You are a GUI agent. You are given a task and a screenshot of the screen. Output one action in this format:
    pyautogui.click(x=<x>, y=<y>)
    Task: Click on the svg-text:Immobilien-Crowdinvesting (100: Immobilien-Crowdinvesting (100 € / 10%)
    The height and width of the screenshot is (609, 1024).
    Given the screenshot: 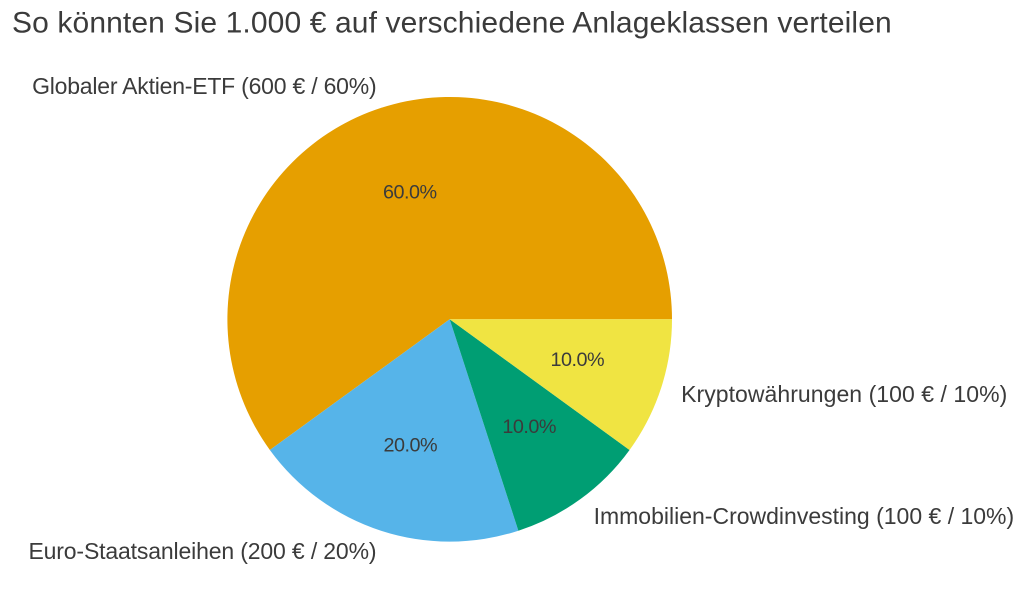 What is the action you would take?
    pyautogui.click(x=804, y=516)
    